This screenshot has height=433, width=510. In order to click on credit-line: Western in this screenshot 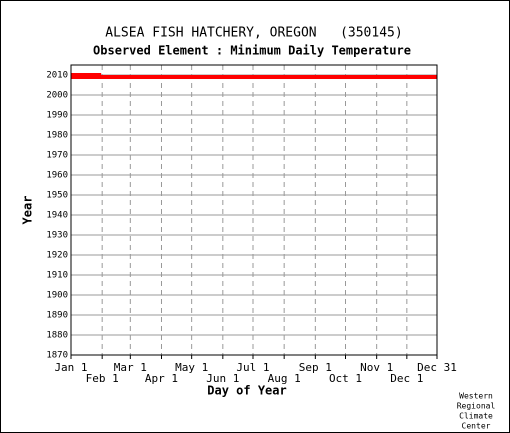, I will do `click(476, 396)`.